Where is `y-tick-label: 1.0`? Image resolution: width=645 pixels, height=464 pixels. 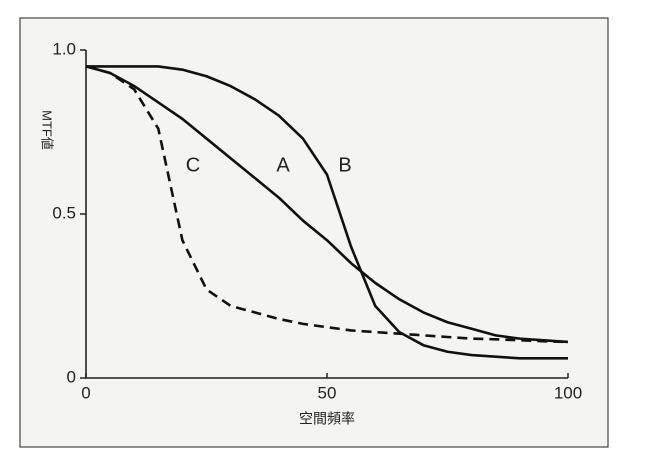 y-tick-label: 1.0 is located at coordinates (64, 48).